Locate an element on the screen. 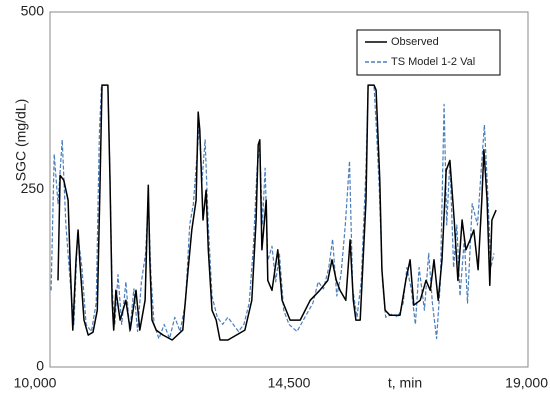 The height and width of the screenshot is (407, 550). y-axis-label: SGC (mg/dL) is located at coordinates (21, 140).